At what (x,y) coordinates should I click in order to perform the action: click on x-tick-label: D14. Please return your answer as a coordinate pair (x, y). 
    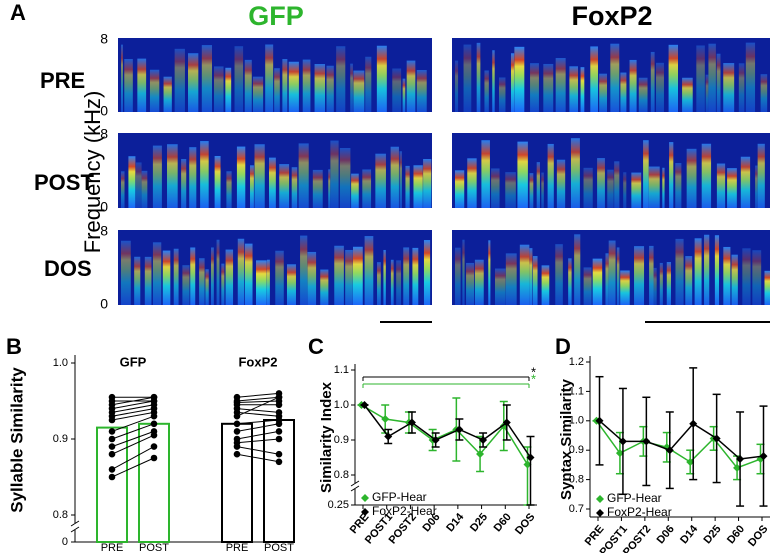
    Looking at the image, I should click on (455, 522).